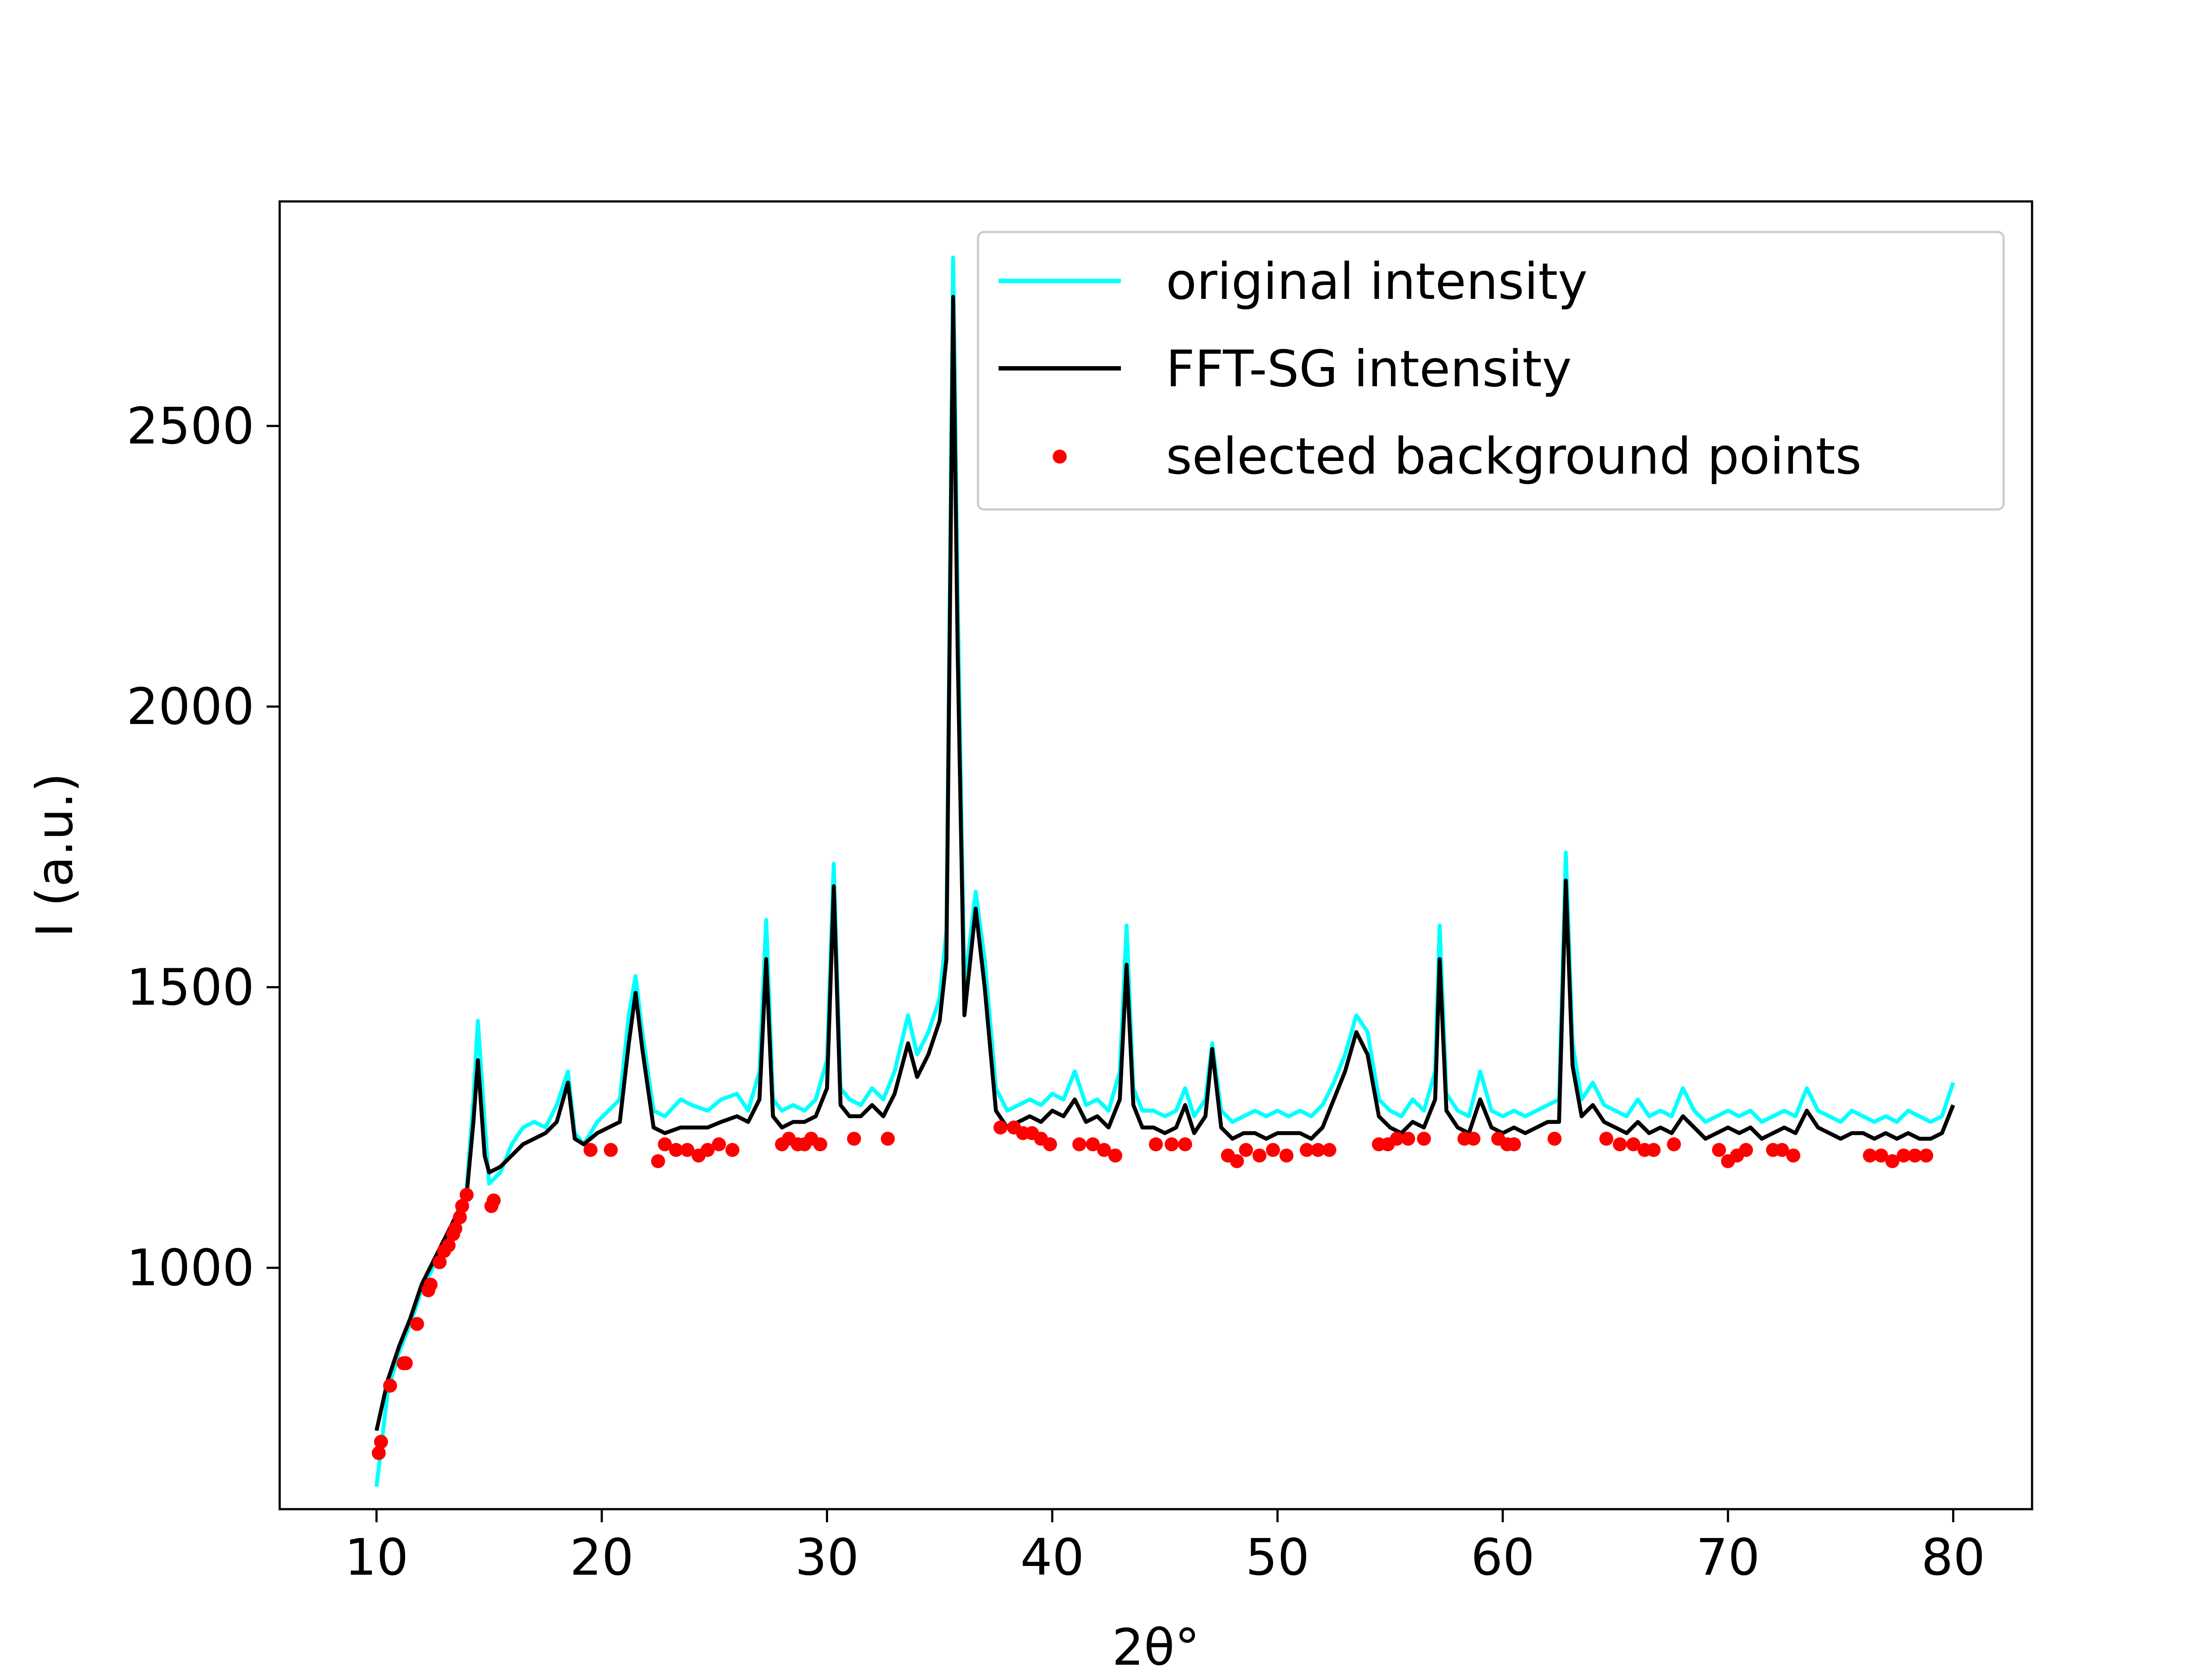 Image resolution: width=2185 pixels, height=1680 pixels. Describe the element at coordinates (827, 1558) in the screenshot. I see `x-tick-label: 30` at that location.